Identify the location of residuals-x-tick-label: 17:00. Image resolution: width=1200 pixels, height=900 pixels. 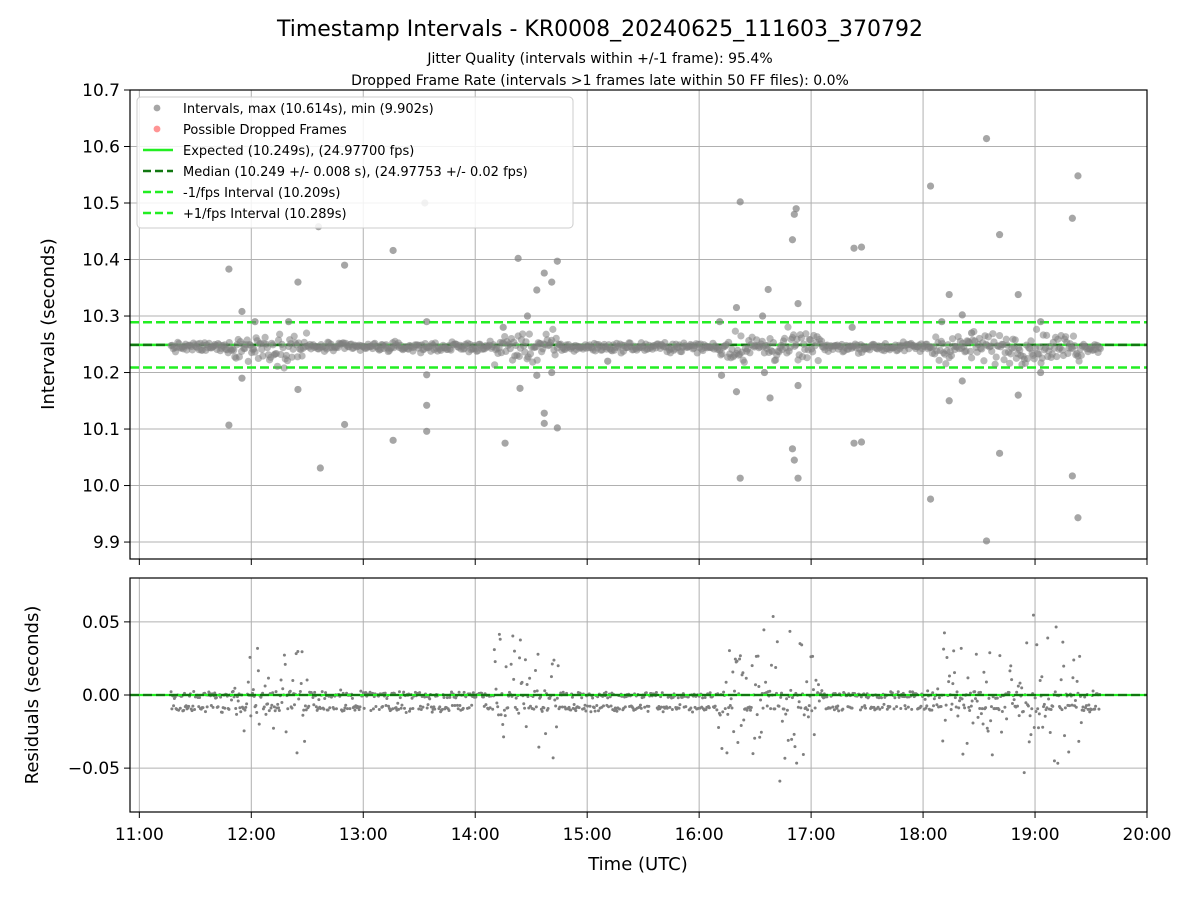
(811, 835).